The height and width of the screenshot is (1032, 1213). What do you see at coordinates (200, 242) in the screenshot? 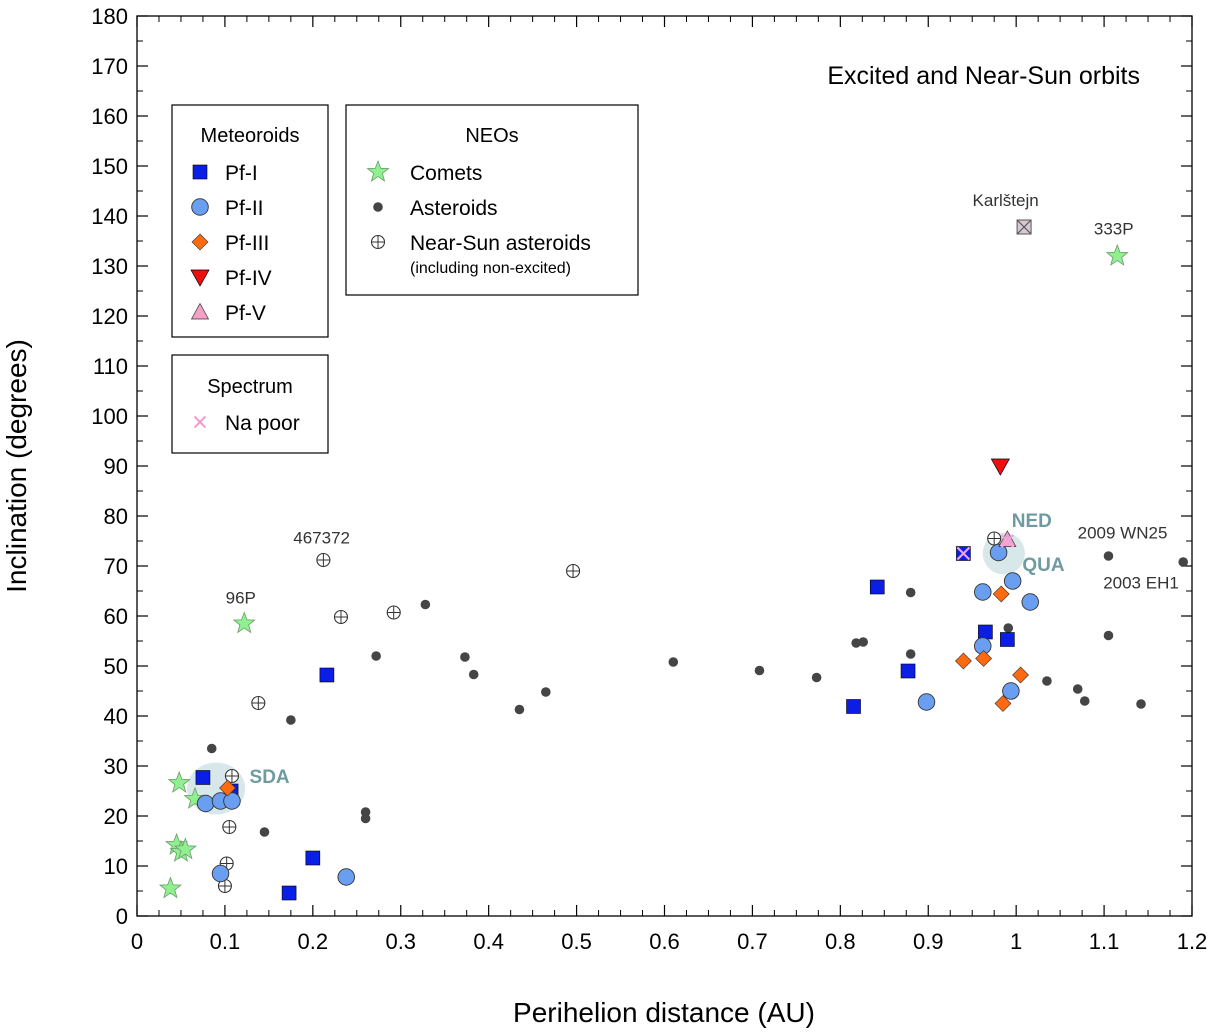
I see `legend-marker-pf3` at bounding box center [200, 242].